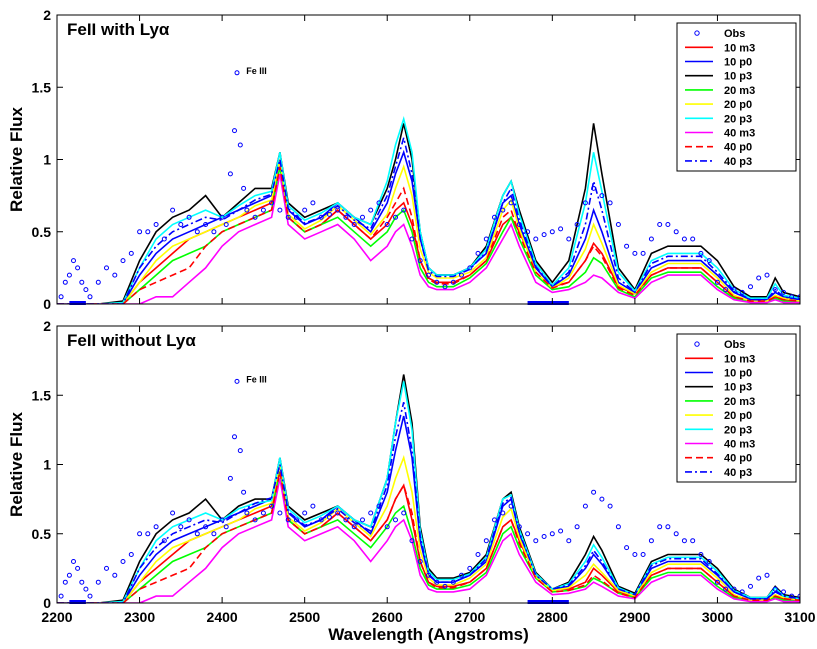  What do you see at coordinates (739, 134) in the screenshot?
I see `legend-label: 40 m3` at bounding box center [739, 134].